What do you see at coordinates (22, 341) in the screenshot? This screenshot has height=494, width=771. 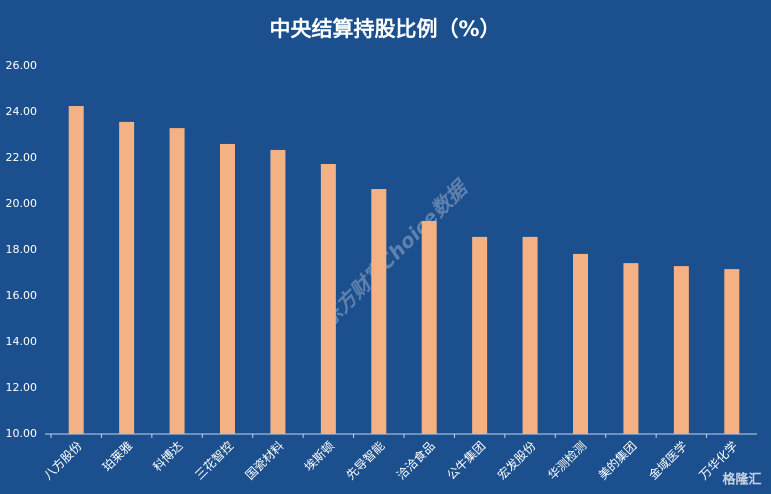 I see `y-tick-label: 14.00` at bounding box center [22, 341].